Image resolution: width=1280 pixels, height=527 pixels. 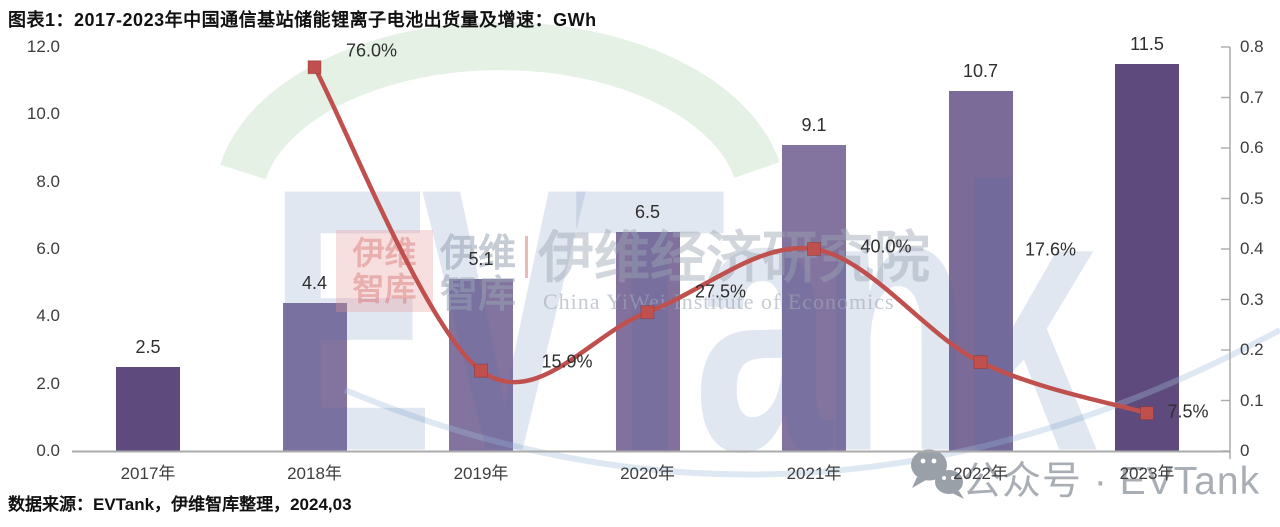 I want to click on growth-marker-2023年, so click(x=1147, y=413).